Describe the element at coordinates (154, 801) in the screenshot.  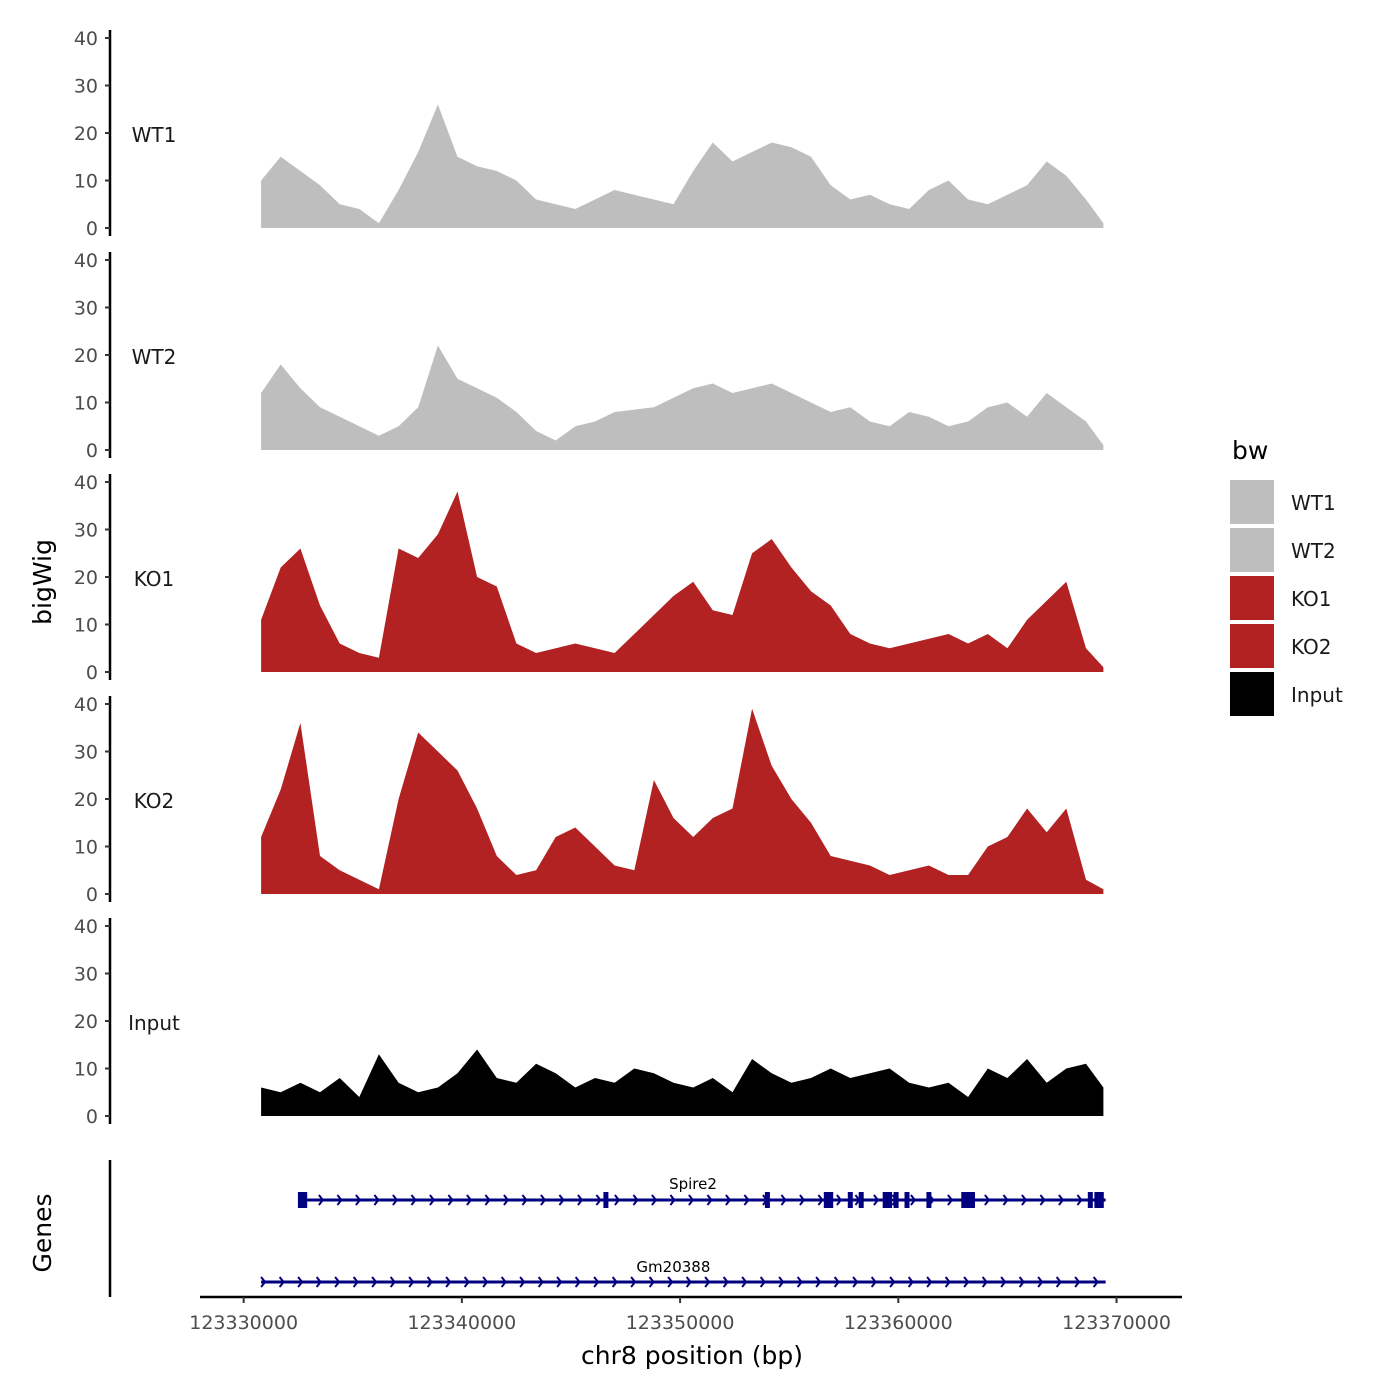
I see `track-label-ko2: KO2` at that location.